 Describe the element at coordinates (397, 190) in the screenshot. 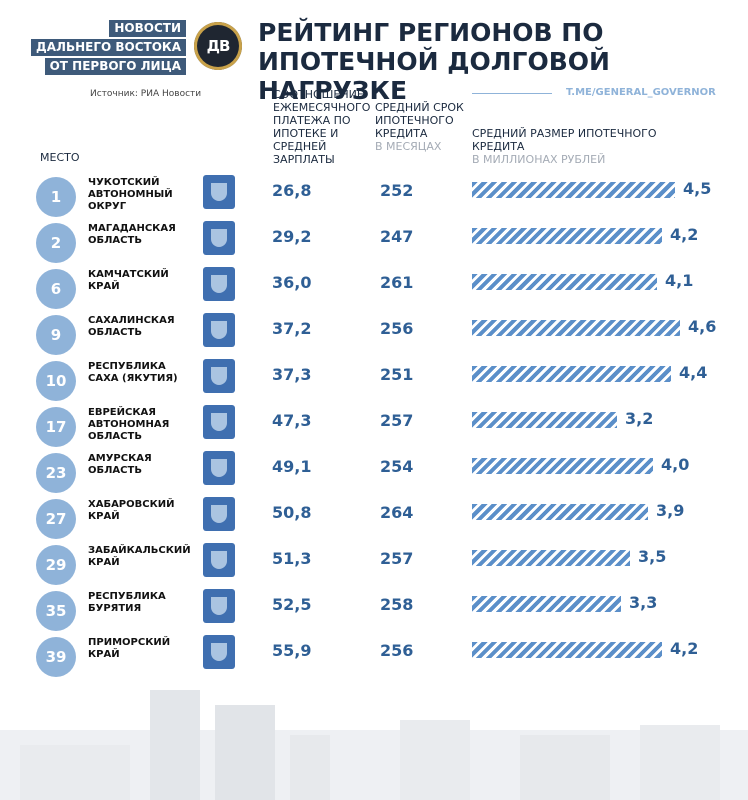

I see `term-value: 252` at that location.